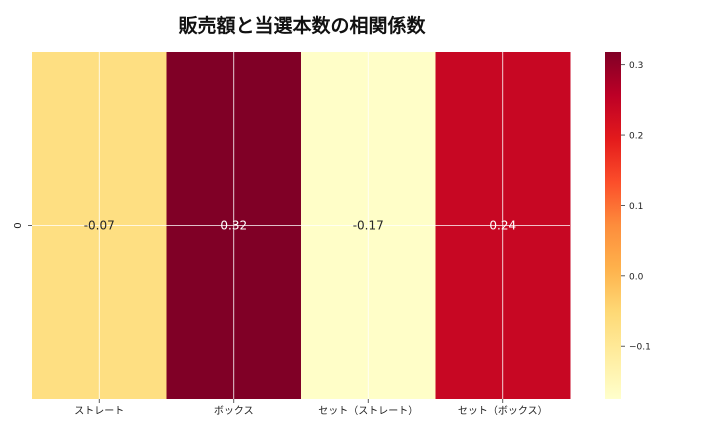 Image resolution: width=720 pixels, height=432 pixels. Describe the element at coordinates (613, 225) in the screenshot. I see `colorbar-gradient` at that location.